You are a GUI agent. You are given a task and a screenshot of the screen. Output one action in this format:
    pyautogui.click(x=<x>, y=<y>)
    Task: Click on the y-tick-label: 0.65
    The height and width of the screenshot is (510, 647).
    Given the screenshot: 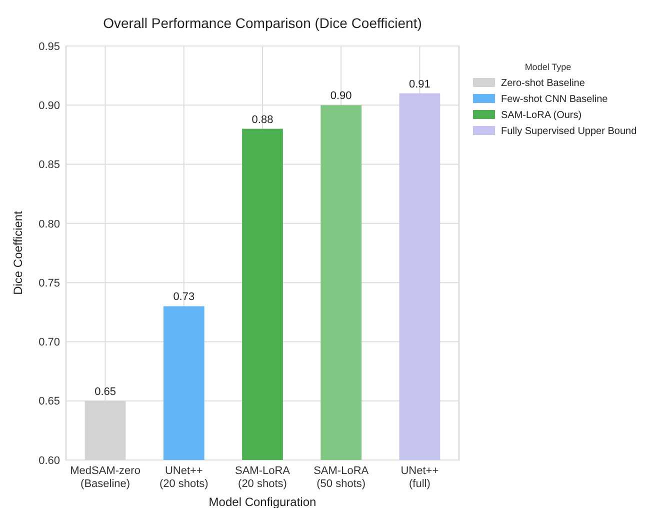 What is the action you would take?
    pyautogui.click(x=49, y=402)
    